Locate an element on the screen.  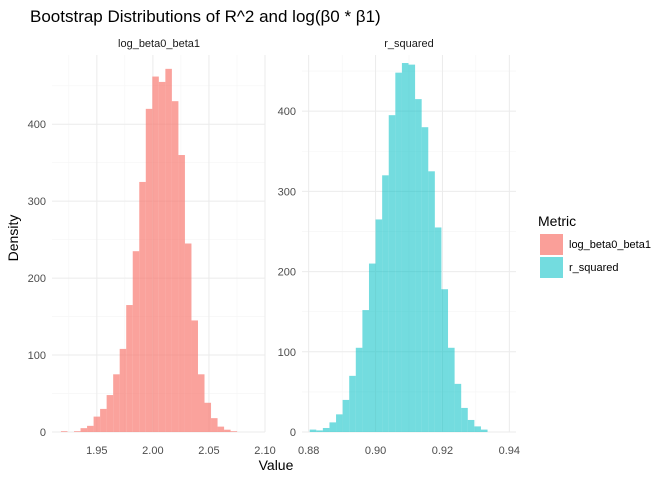
x-tick-label: 0.94 is located at coordinates (509, 451).